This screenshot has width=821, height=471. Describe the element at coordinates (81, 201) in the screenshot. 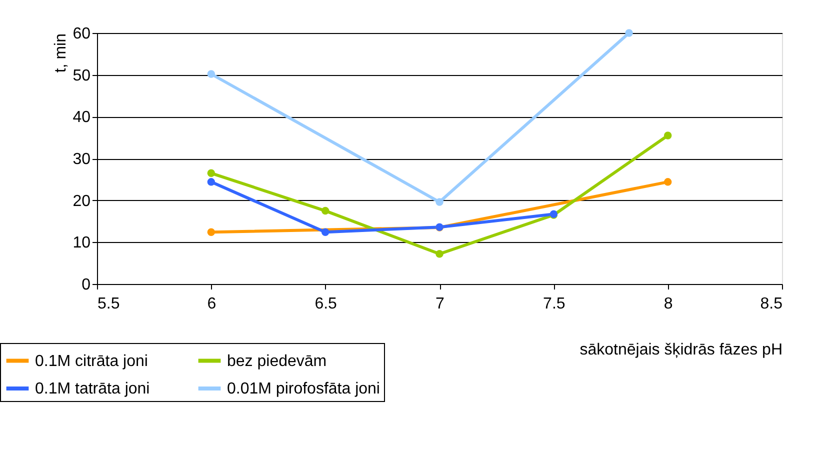

I see `y-tick-label: 20` at that location.